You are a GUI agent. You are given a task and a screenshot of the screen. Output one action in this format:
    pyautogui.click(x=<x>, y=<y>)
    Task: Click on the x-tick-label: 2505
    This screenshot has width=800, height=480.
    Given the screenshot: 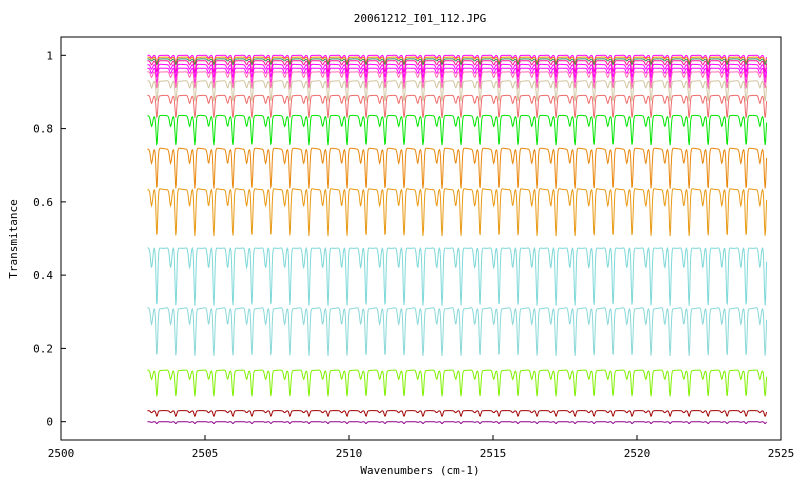 What is the action you would take?
    pyautogui.click(x=205, y=453)
    